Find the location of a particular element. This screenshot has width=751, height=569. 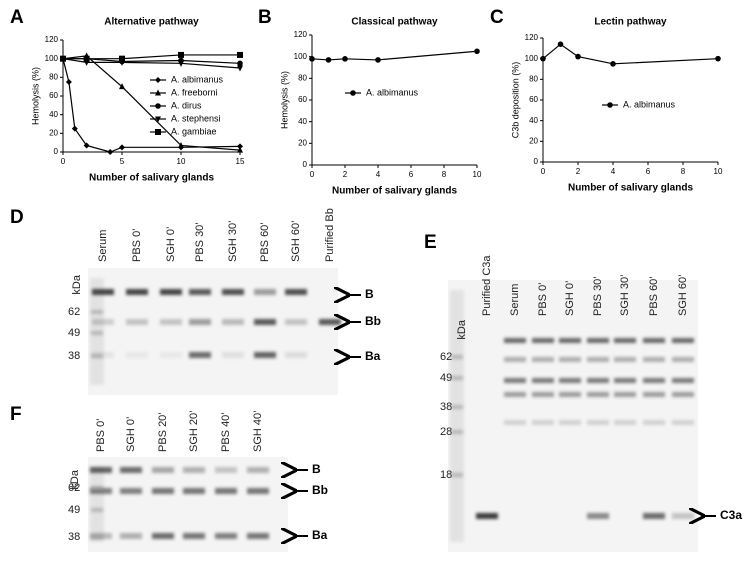

x-tick-label: 2 is located at coordinates (578, 171).